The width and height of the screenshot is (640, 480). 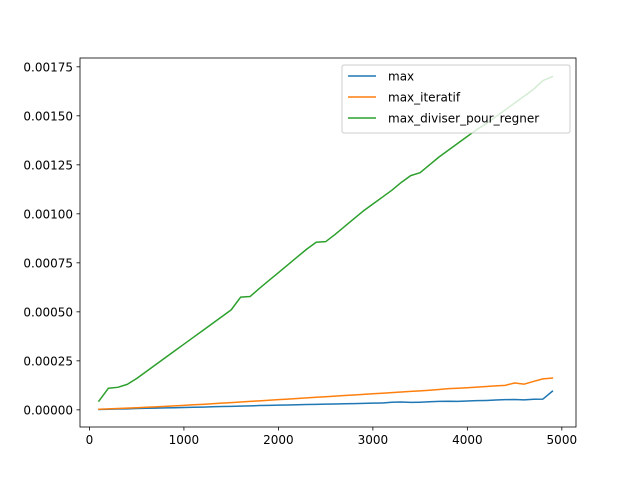 What do you see at coordinates (48, 165) in the screenshot?
I see `y-tick-label: 0.00125` at bounding box center [48, 165].